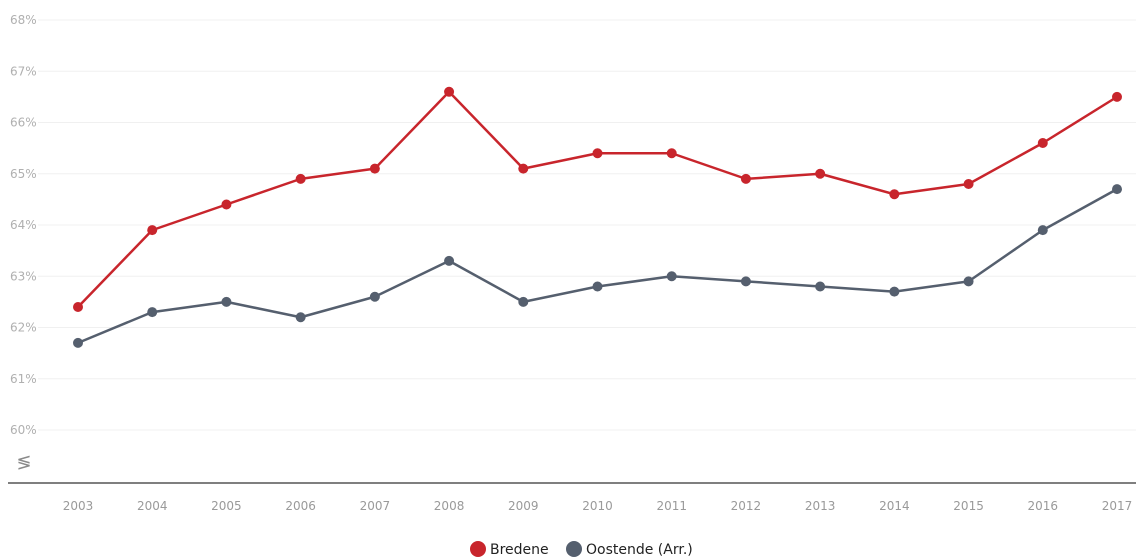  I want to click on y-tick-label: 65%, so click(23, 174).